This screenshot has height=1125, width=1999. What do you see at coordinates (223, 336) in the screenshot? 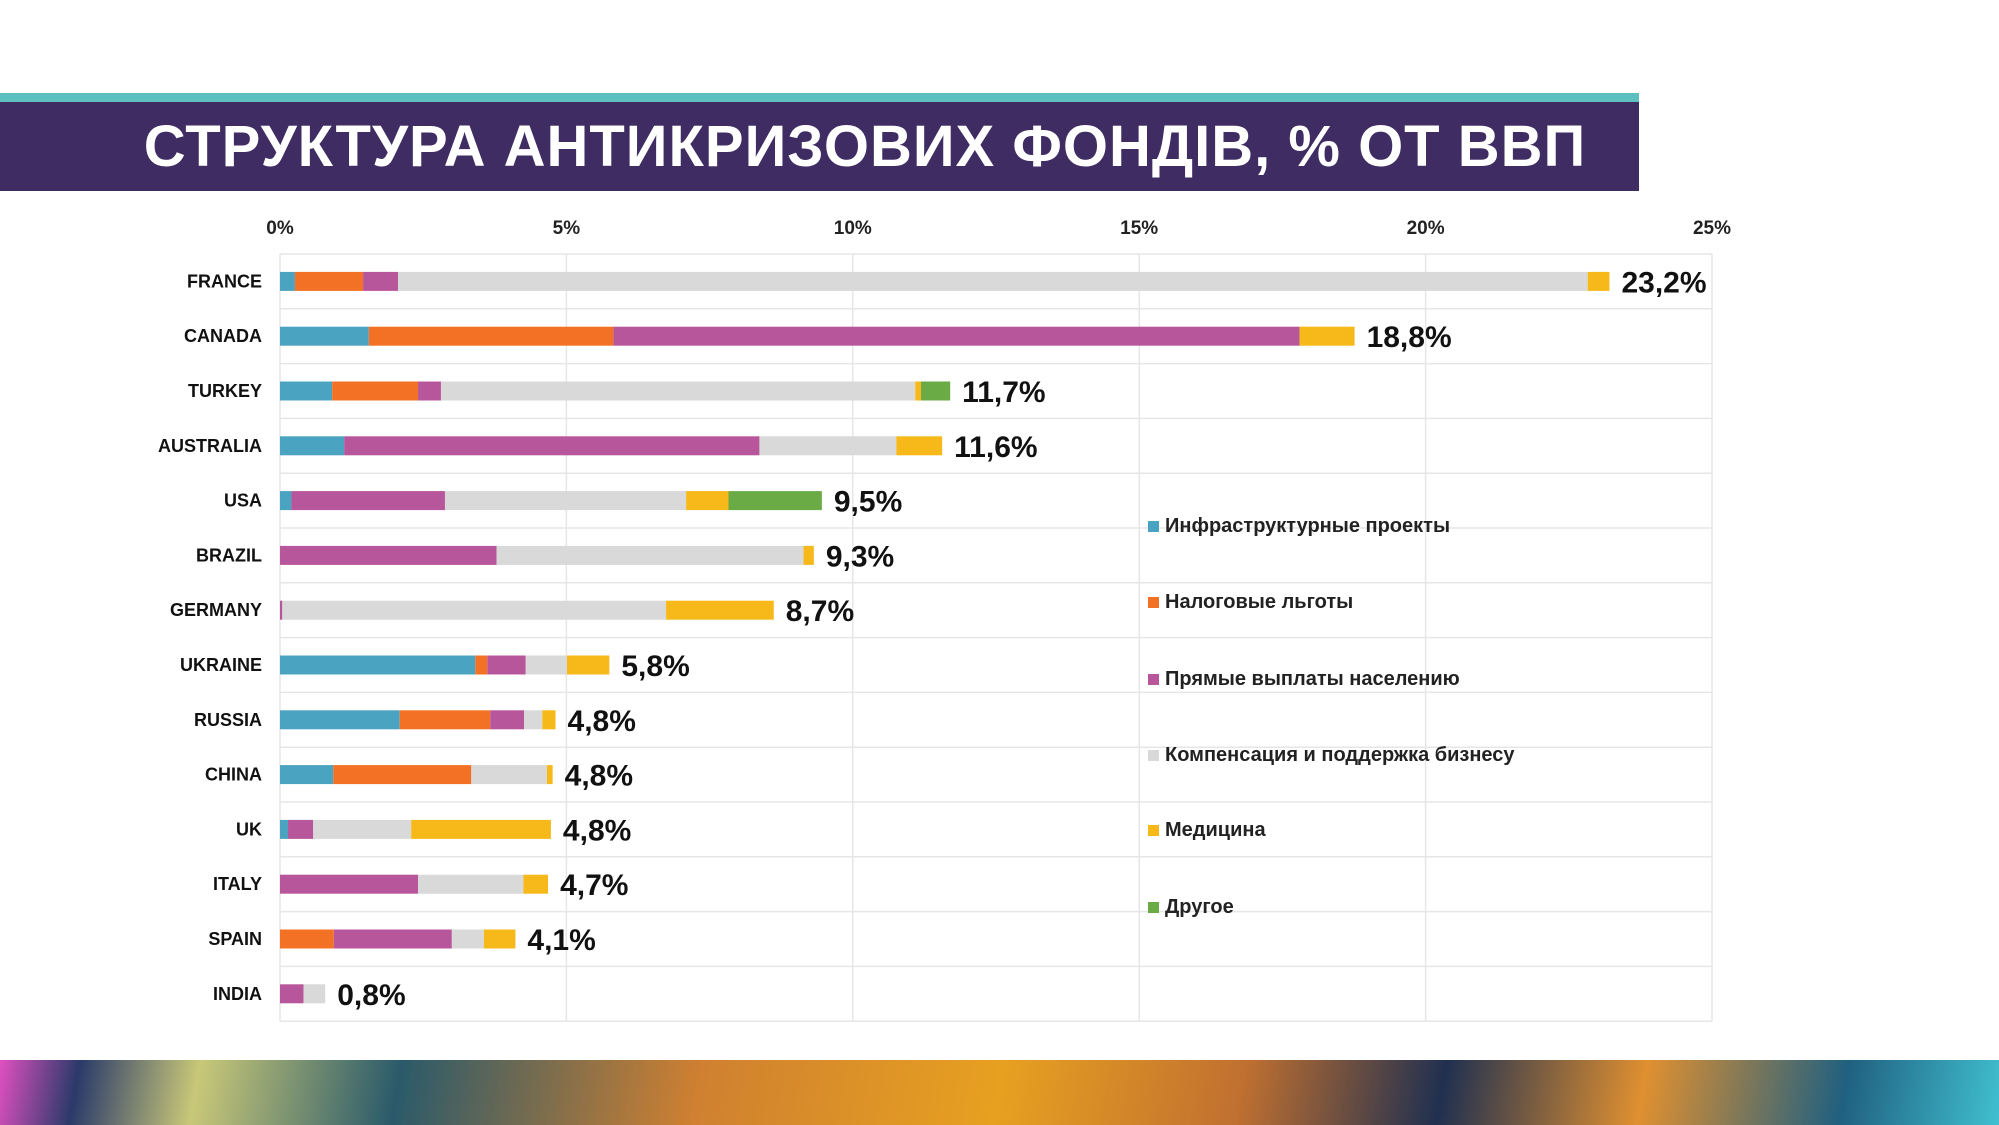
I see `category-label: CANADA` at bounding box center [223, 336].